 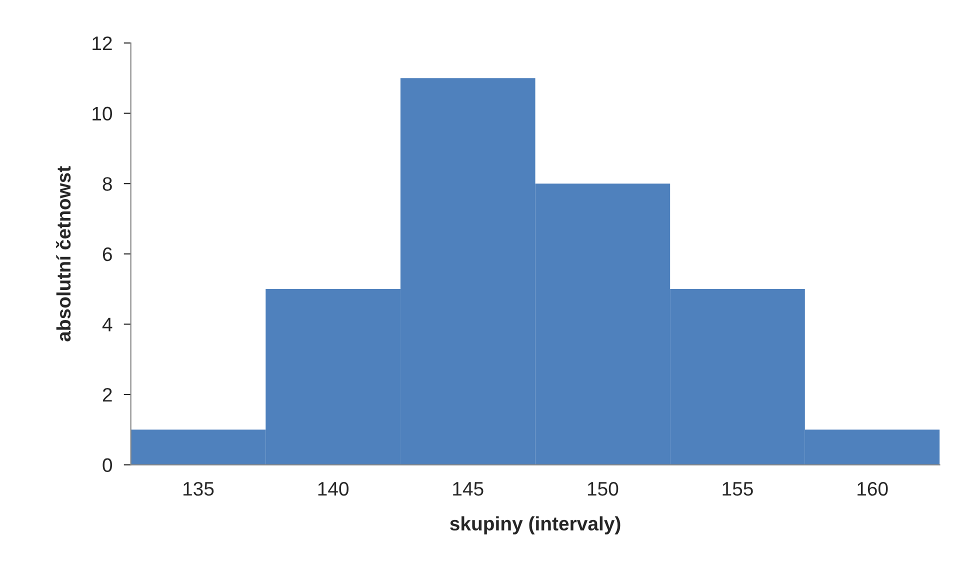 I want to click on y-tick-label: 0, so click(x=107, y=465).